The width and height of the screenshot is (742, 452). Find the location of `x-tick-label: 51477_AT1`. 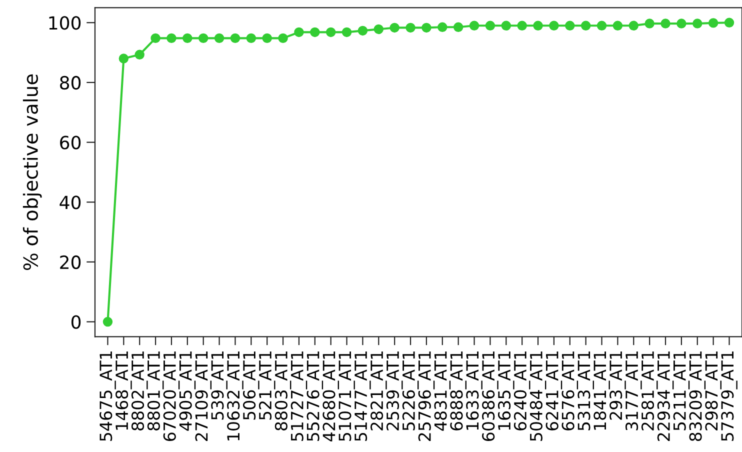

x-tick-label: 51477_AT1 is located at coordinates (362, 396).